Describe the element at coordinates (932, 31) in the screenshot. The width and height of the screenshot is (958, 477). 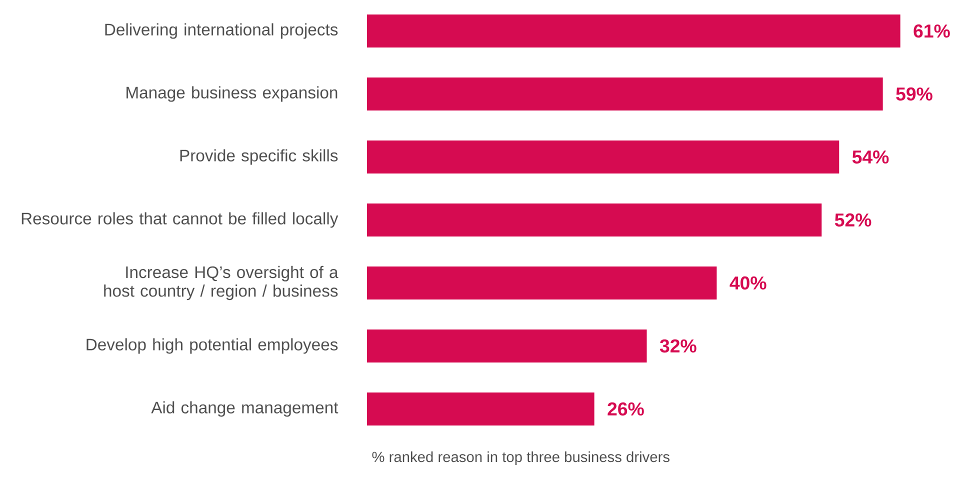
I see `data-label: 61%` at that location.